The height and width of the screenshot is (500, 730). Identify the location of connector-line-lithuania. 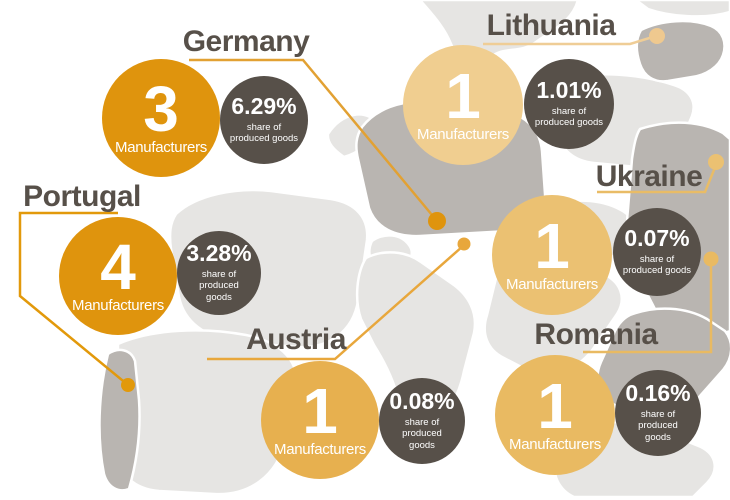
(570, 40).